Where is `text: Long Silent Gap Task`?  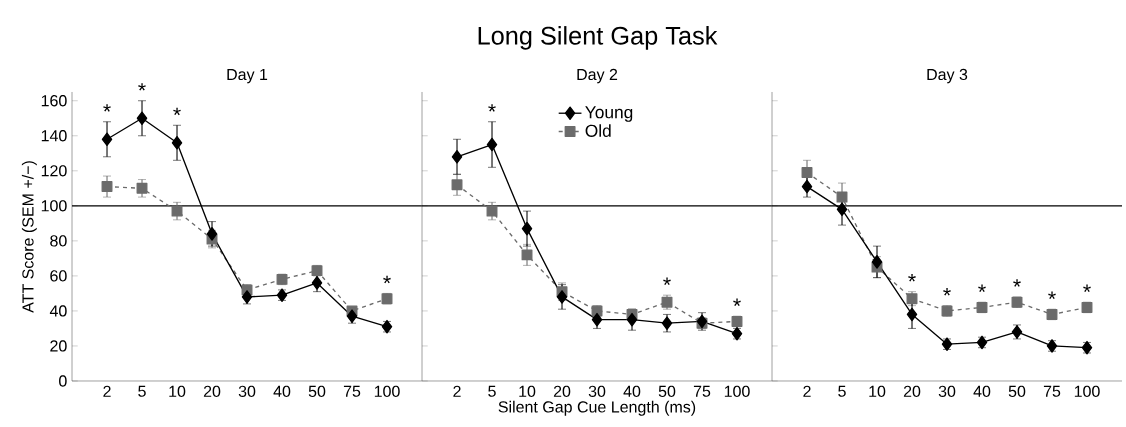
text: Long Silent Gap Task is located at coordinates (598, 38).